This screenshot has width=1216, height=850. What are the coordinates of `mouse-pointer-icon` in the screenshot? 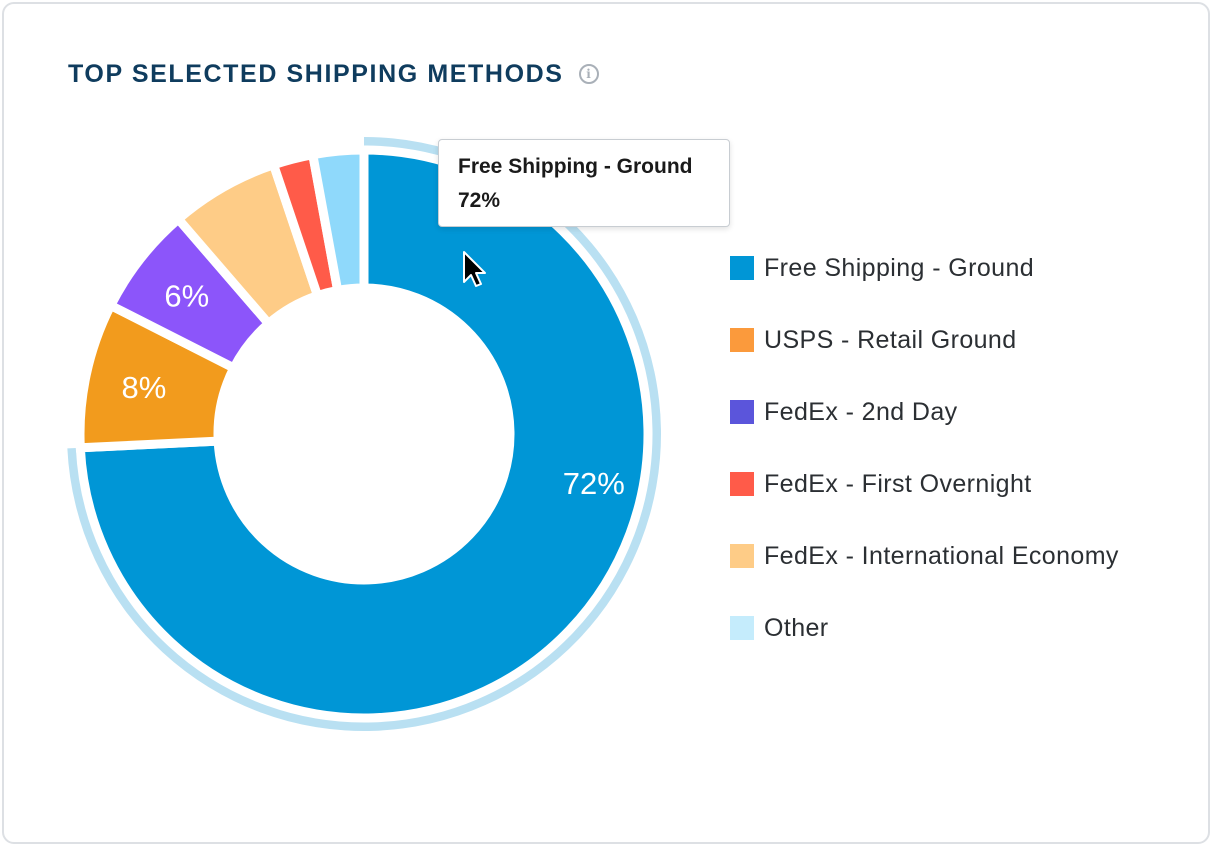 It's located at (474, 269).